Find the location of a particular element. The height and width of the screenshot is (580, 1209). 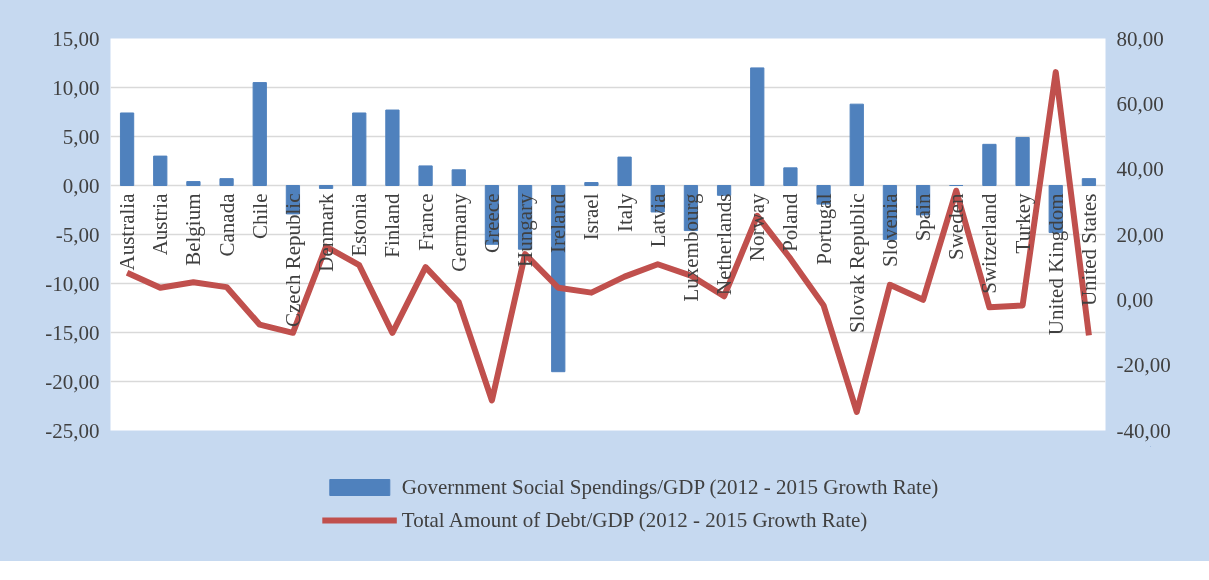

x-tick-label: Czech Republic is located at coordinates (292, 260).